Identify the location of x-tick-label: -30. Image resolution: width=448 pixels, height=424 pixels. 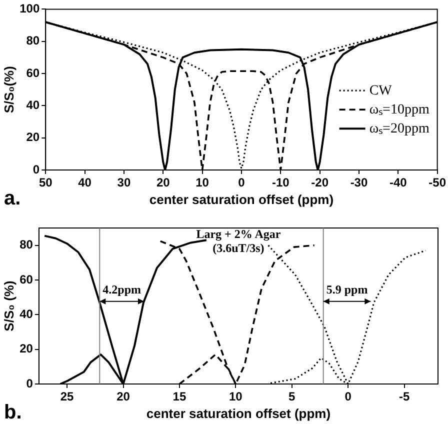
(359, 183).